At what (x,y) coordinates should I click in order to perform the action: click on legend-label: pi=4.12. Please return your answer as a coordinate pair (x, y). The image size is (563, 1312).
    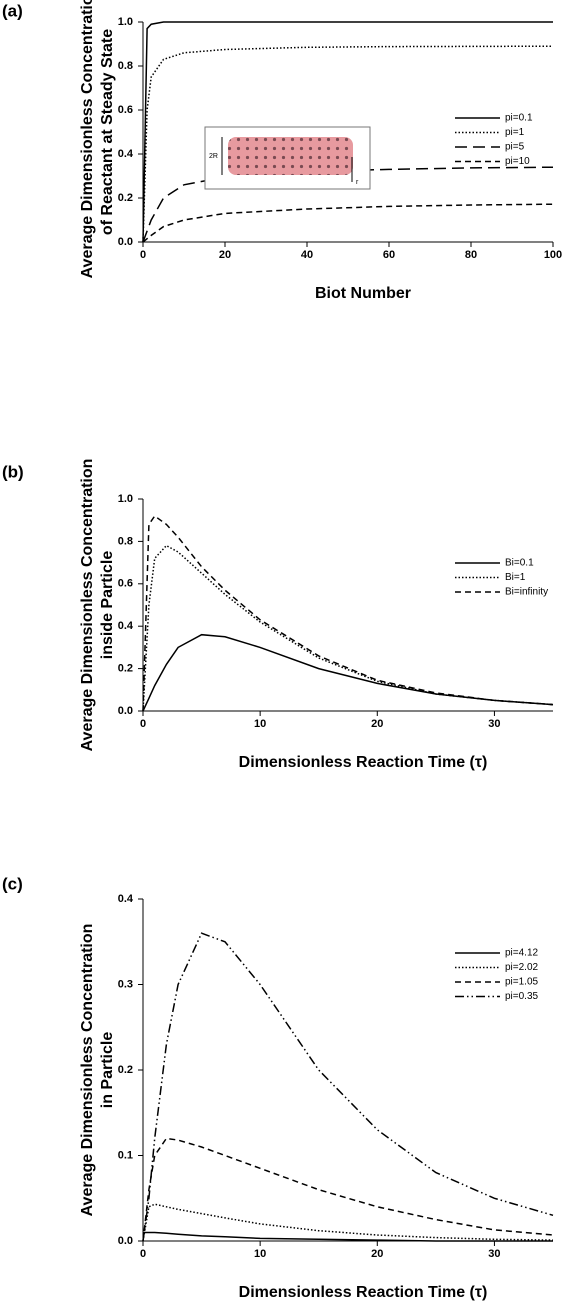
    Looking at the image, I should click on (522, 953).